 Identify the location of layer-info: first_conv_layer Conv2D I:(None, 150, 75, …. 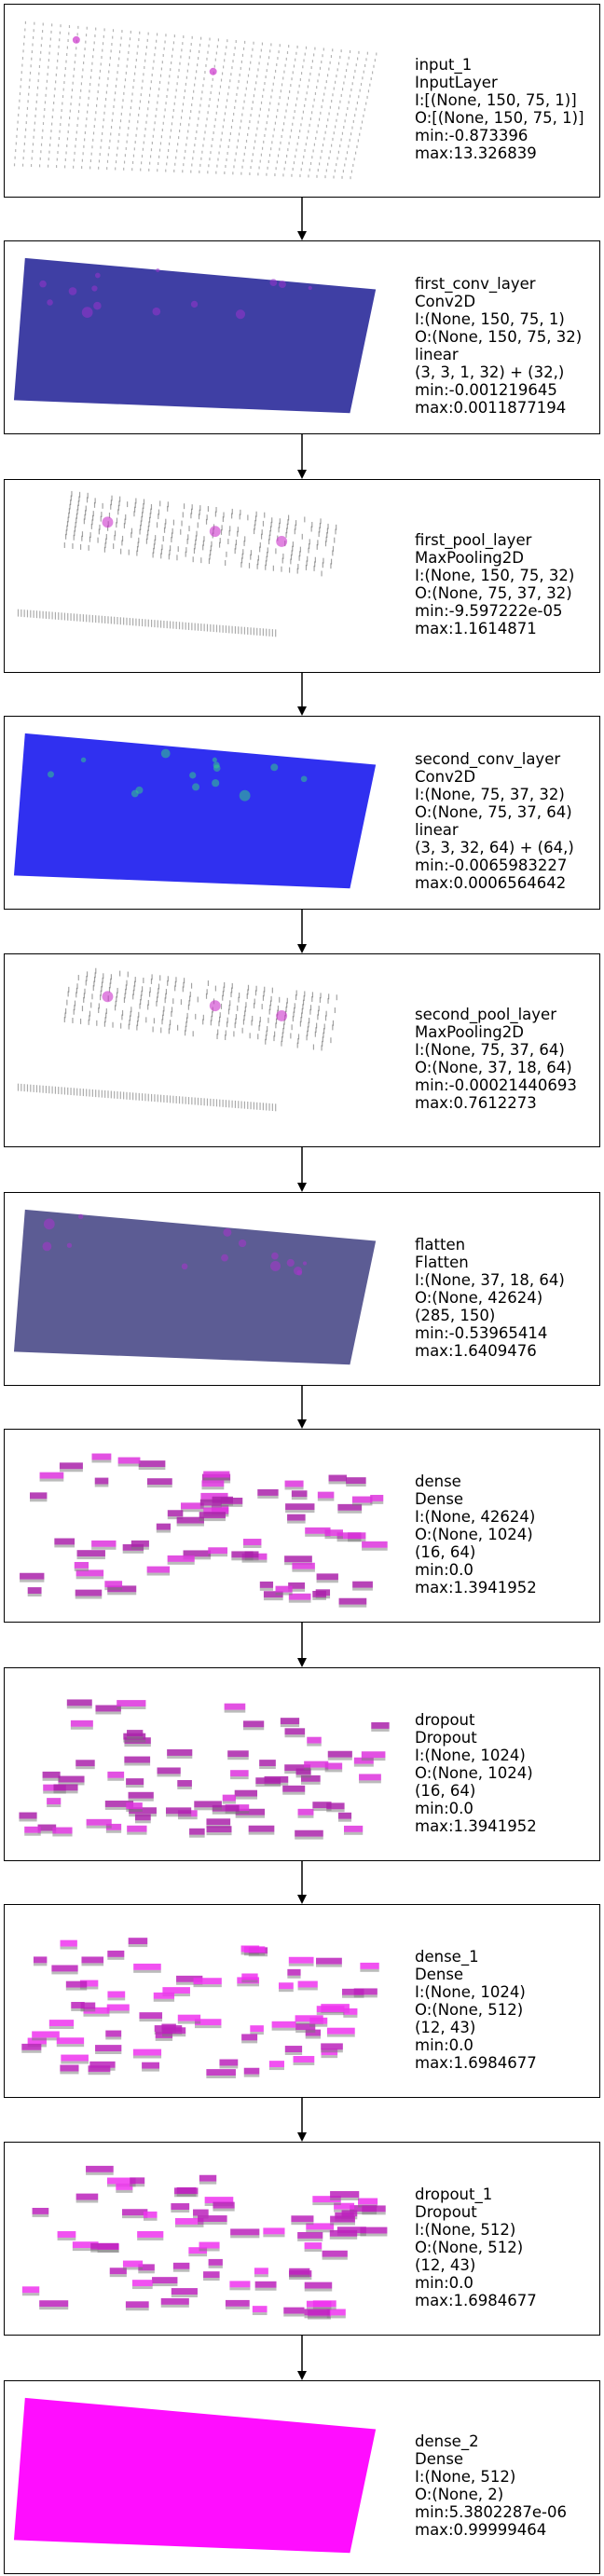
(498, 346).